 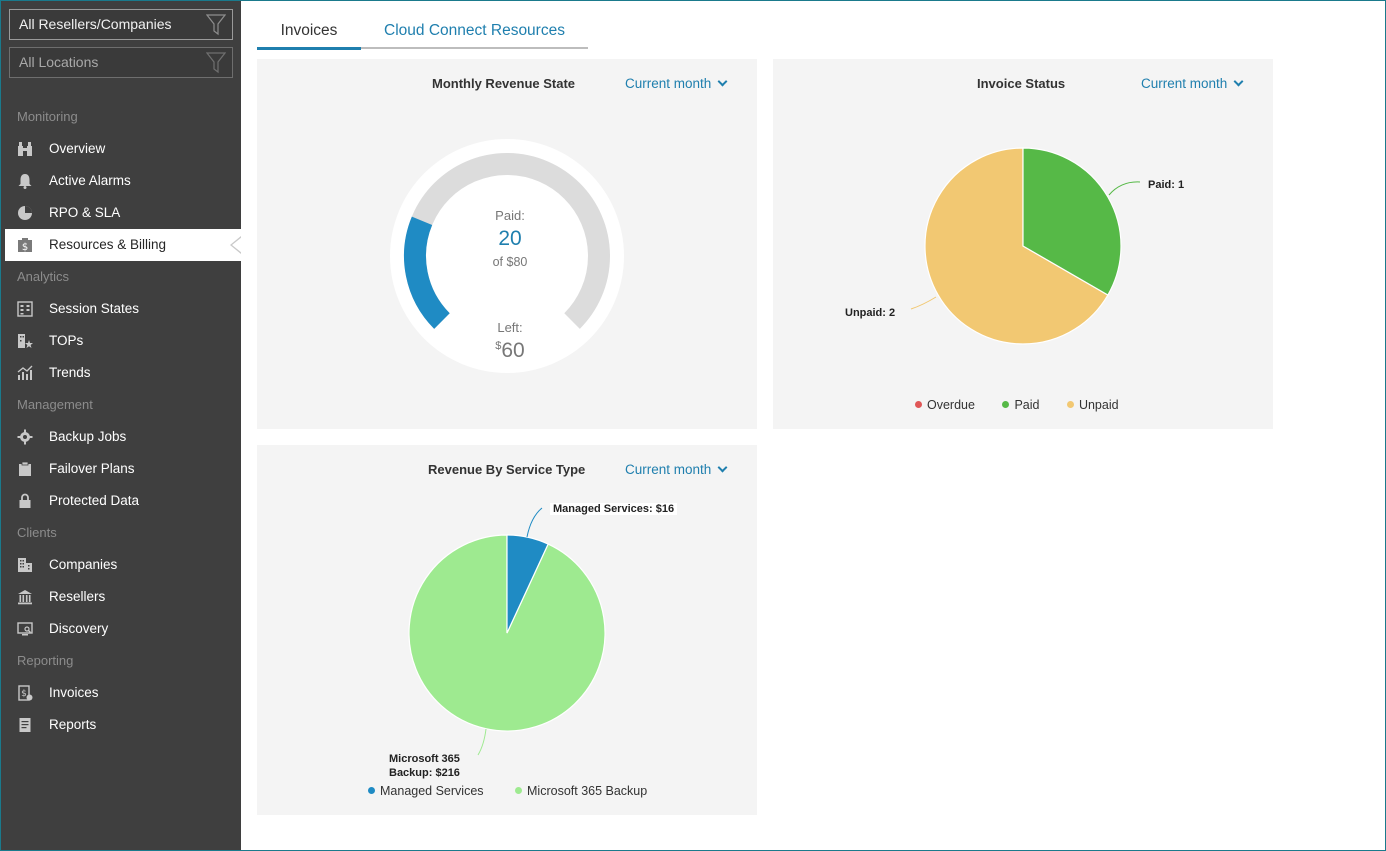 I want to click on sidebar-item-resources-billing: $ Resources & Billing, so click(x=123, y=245).